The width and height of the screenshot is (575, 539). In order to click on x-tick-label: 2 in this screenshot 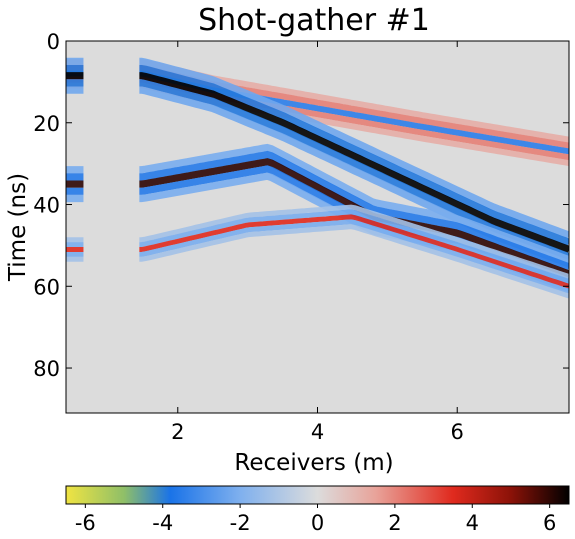, I will do `click(177, 432)`.